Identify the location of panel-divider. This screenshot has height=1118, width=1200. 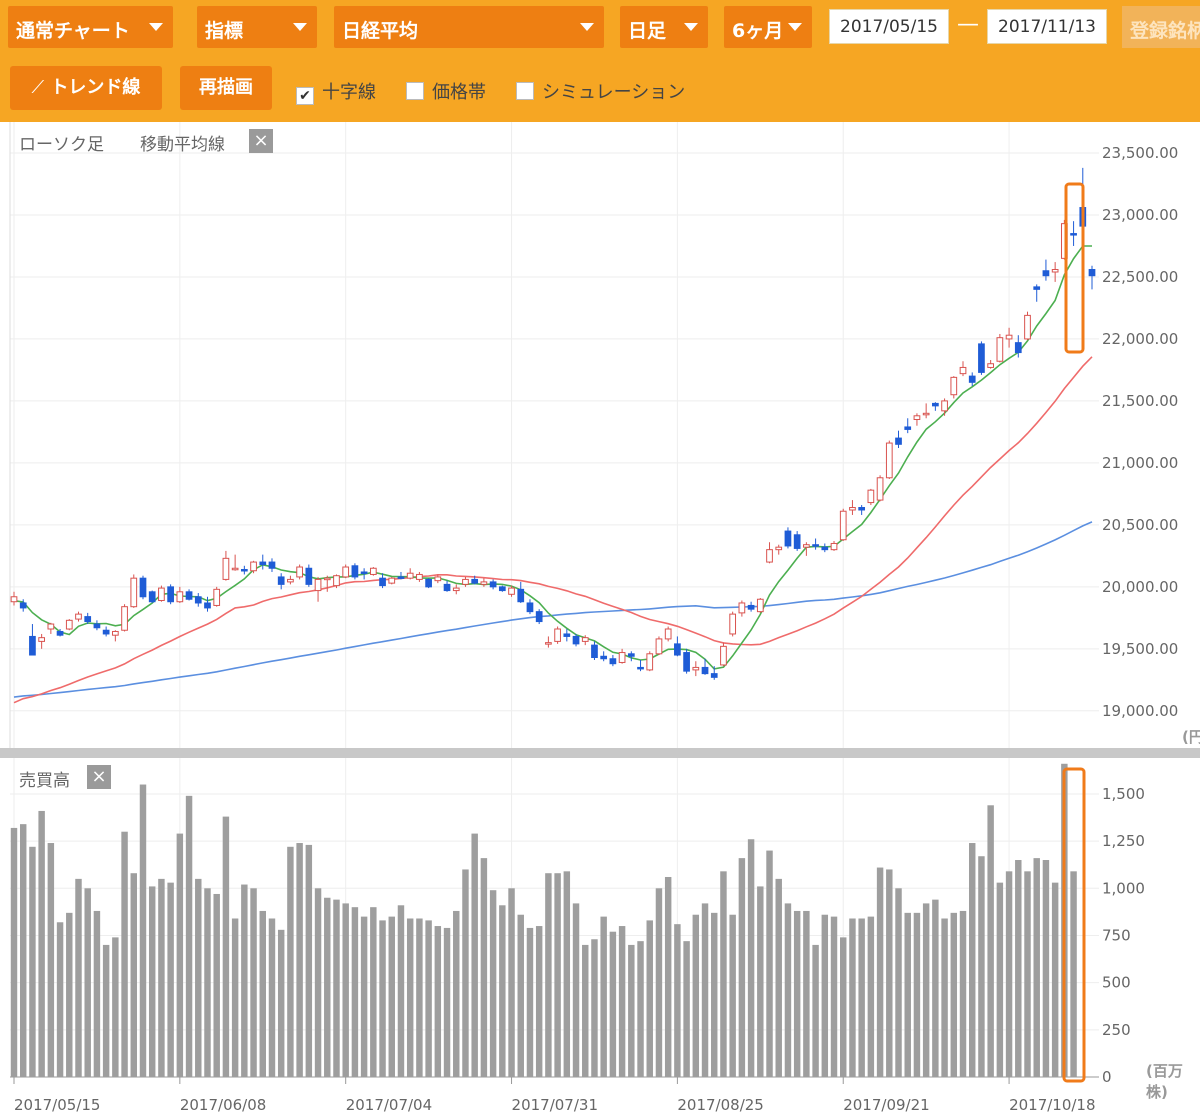
(600, 753).